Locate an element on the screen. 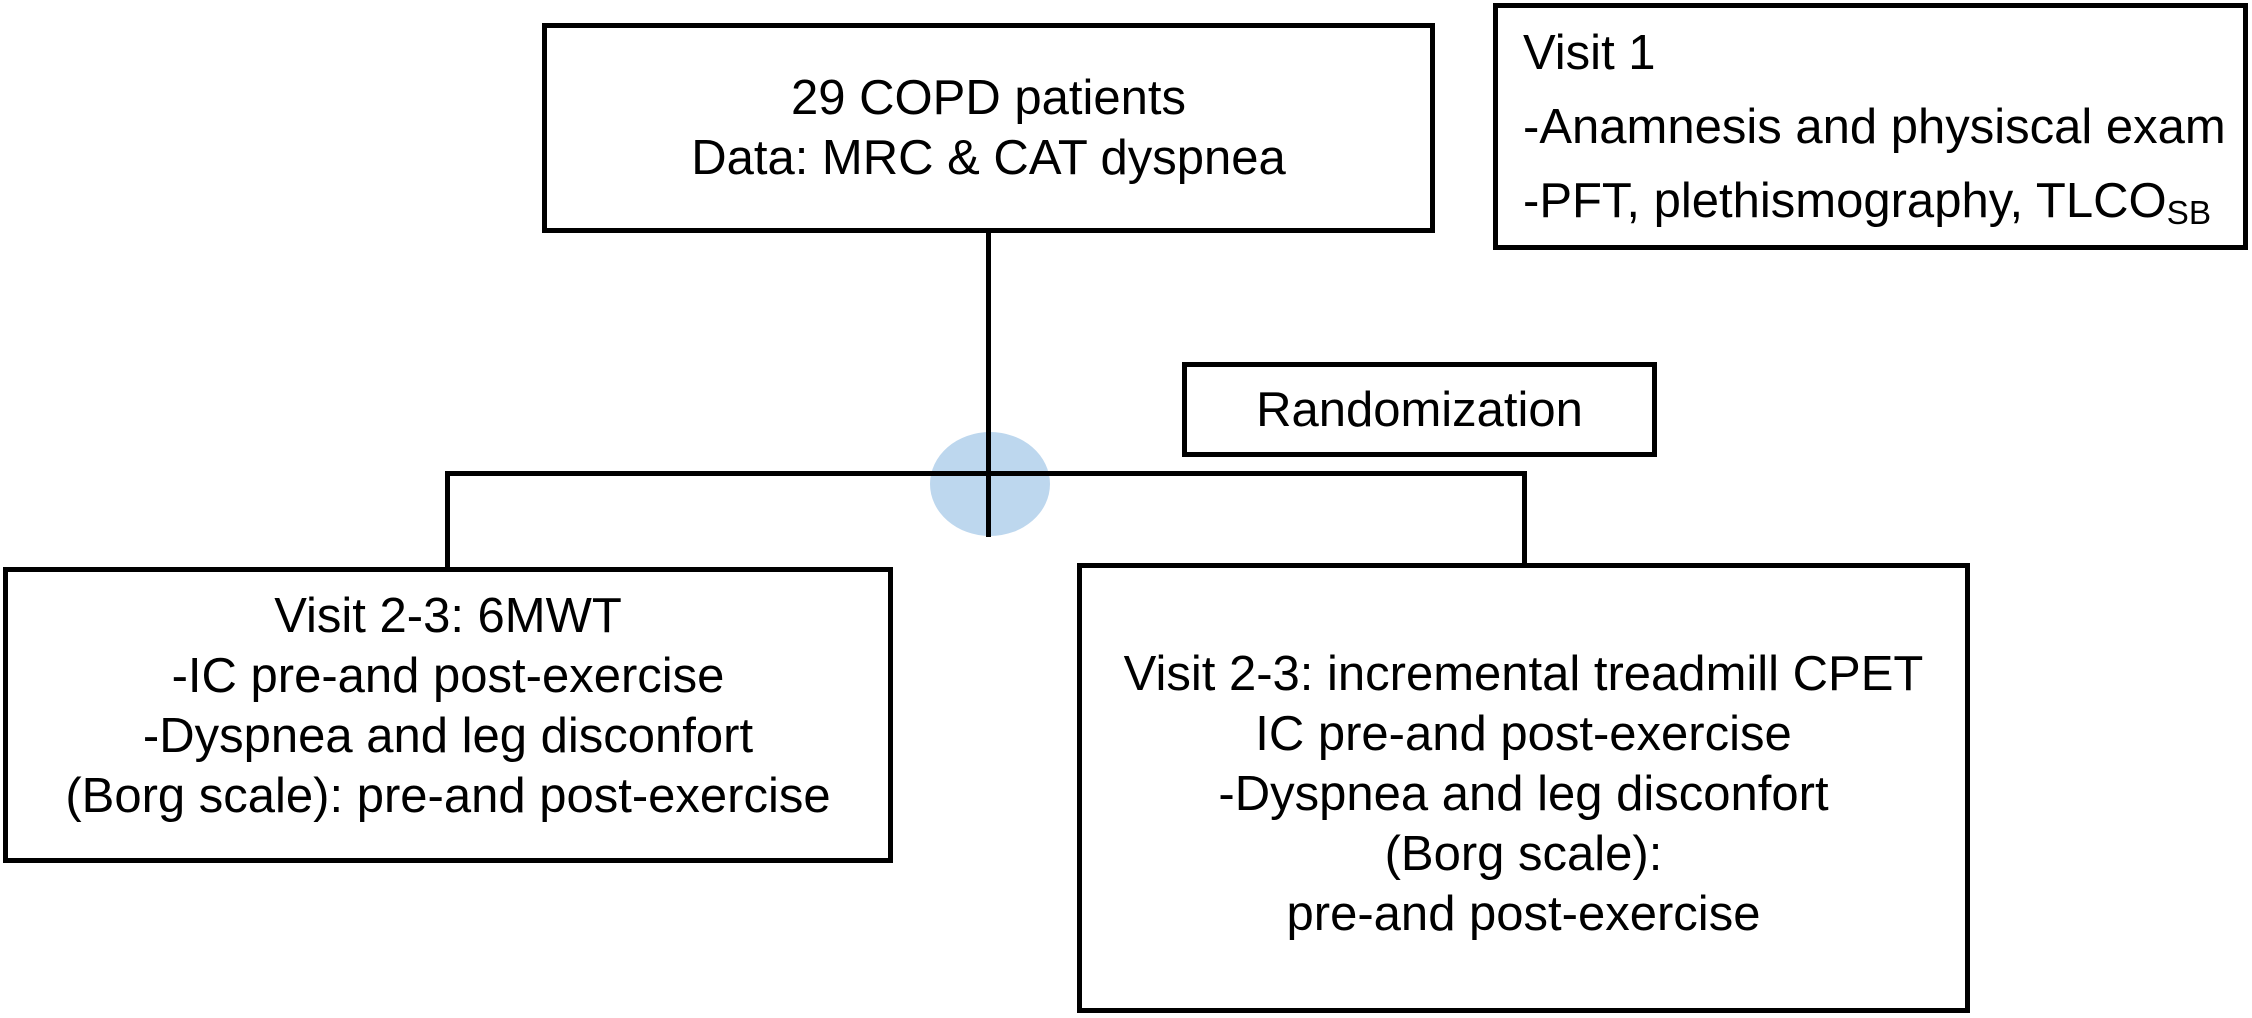 This screenshot has height=1018, width=2252. visit1-tlco-subscript: SB is located at coordinates (2189, 213).